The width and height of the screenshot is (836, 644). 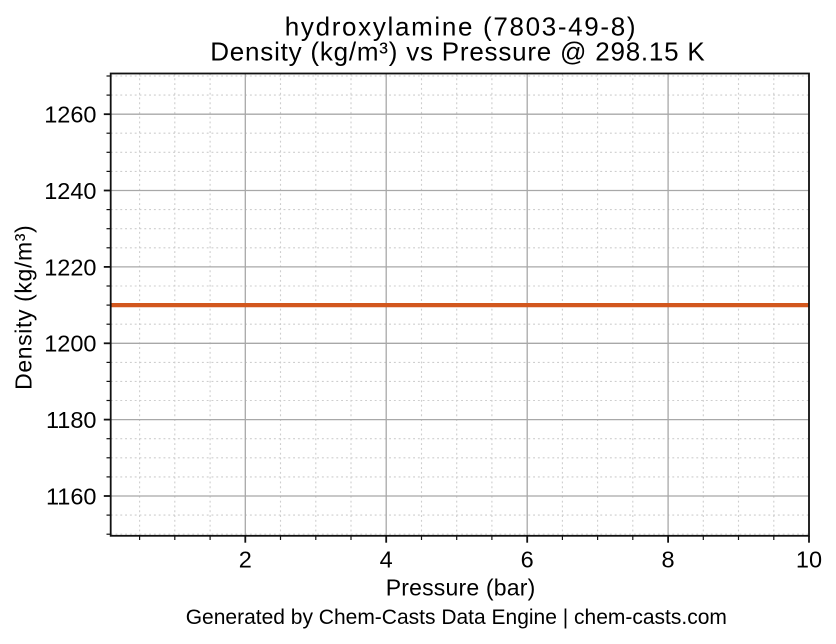 What do you see at coordinates (809, 560) in the screenshot?
I see `svg-text: 10` at bounding box center [809, 560].